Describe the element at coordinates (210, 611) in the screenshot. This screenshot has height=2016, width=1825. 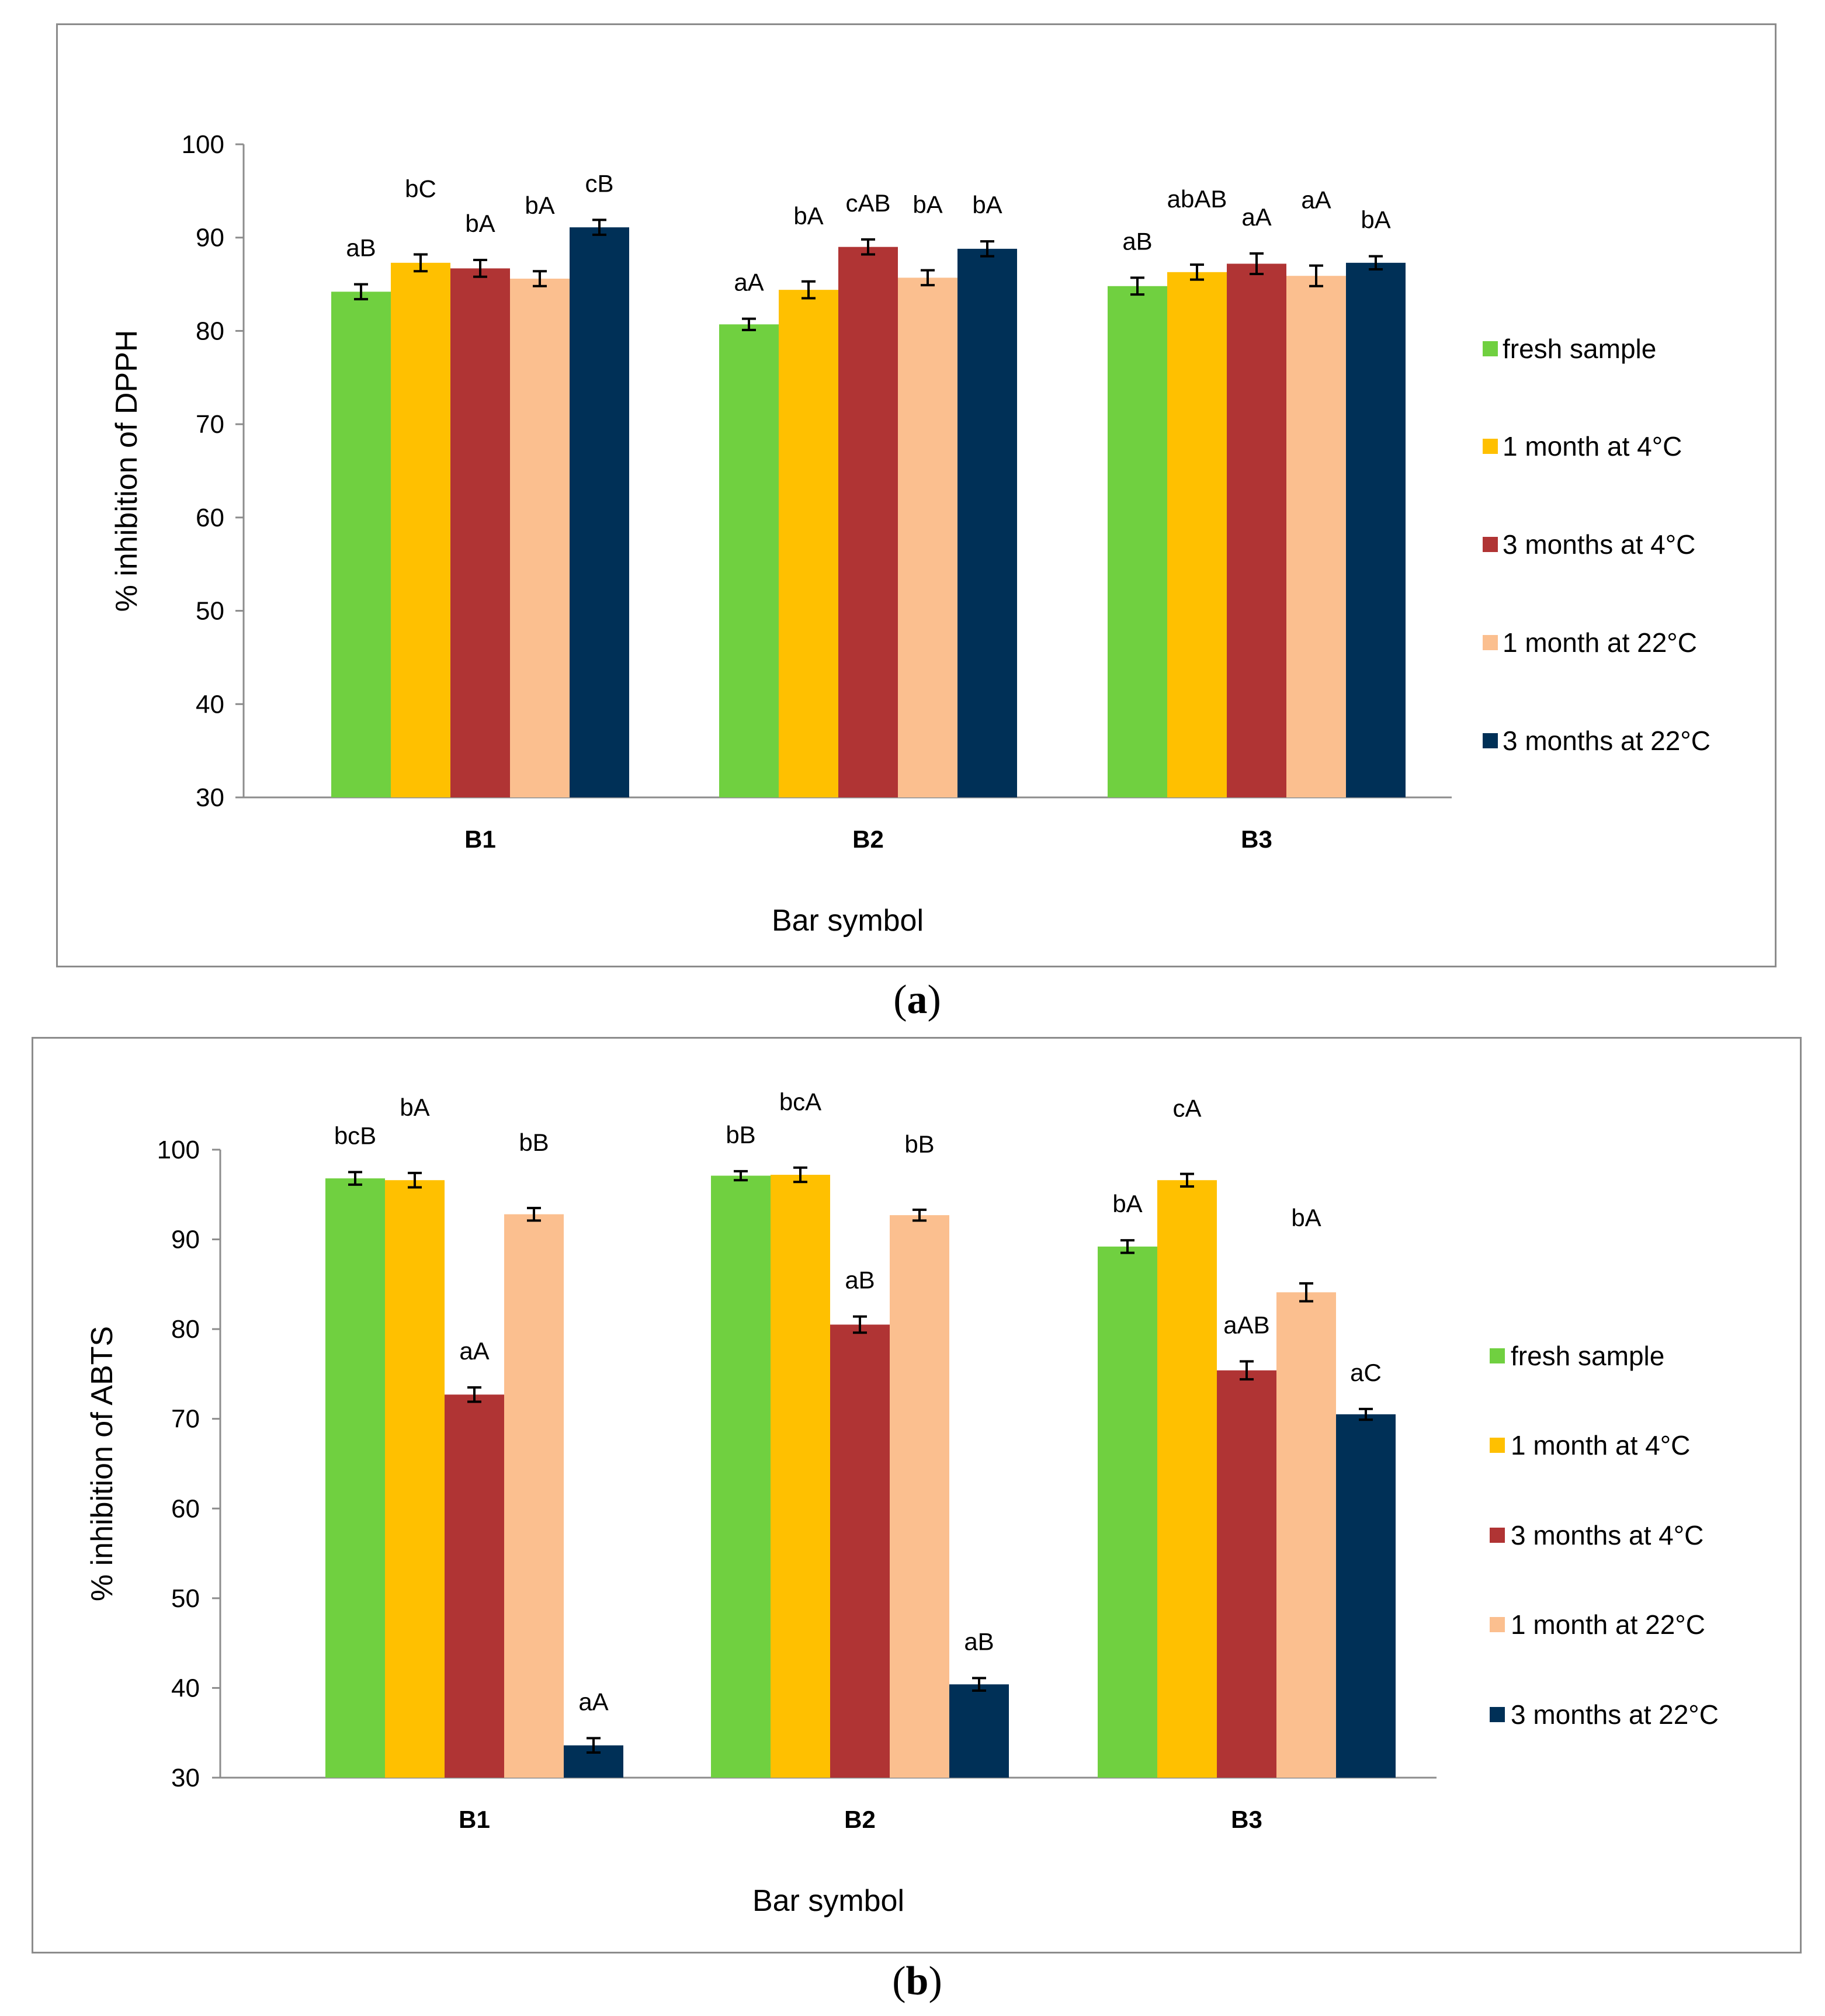
I see `y-tick-label: 50` at that location.